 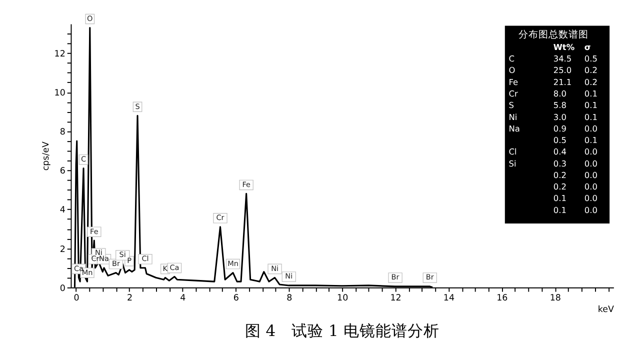 What do you see at coordinates (587, 47) in the screenshot?
I see `category-label: σ` at bounding box center [587, 47].